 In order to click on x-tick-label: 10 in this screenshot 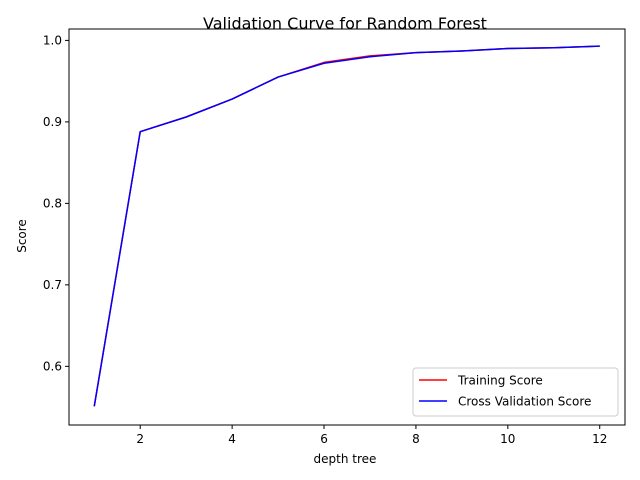, I will do `click(507, 439)`.